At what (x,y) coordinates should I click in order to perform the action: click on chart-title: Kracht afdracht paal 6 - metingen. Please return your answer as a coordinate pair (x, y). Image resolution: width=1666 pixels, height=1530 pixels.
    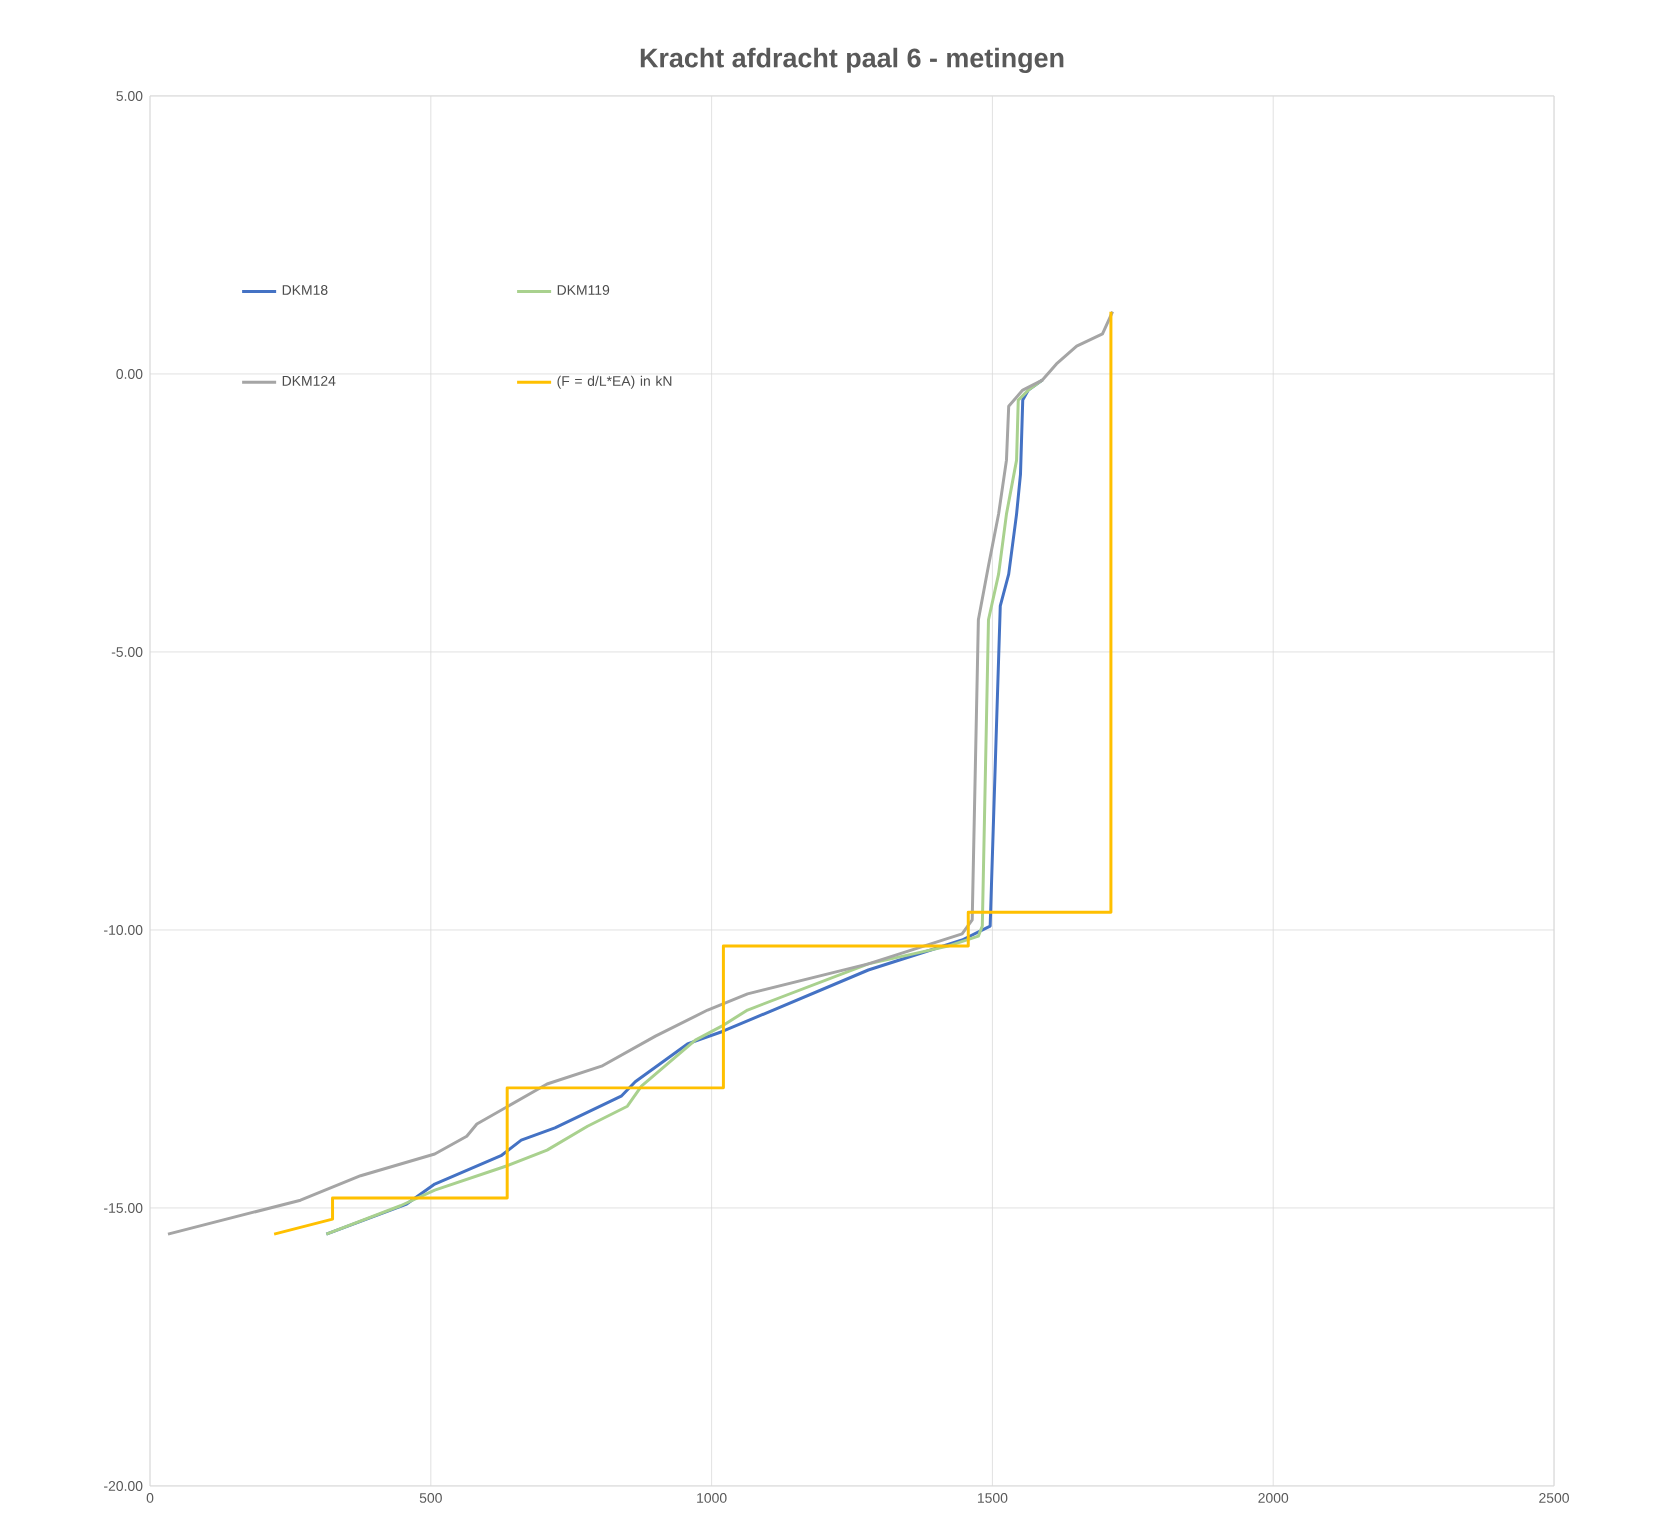
    Looking at the image, I should click on (852, 60).